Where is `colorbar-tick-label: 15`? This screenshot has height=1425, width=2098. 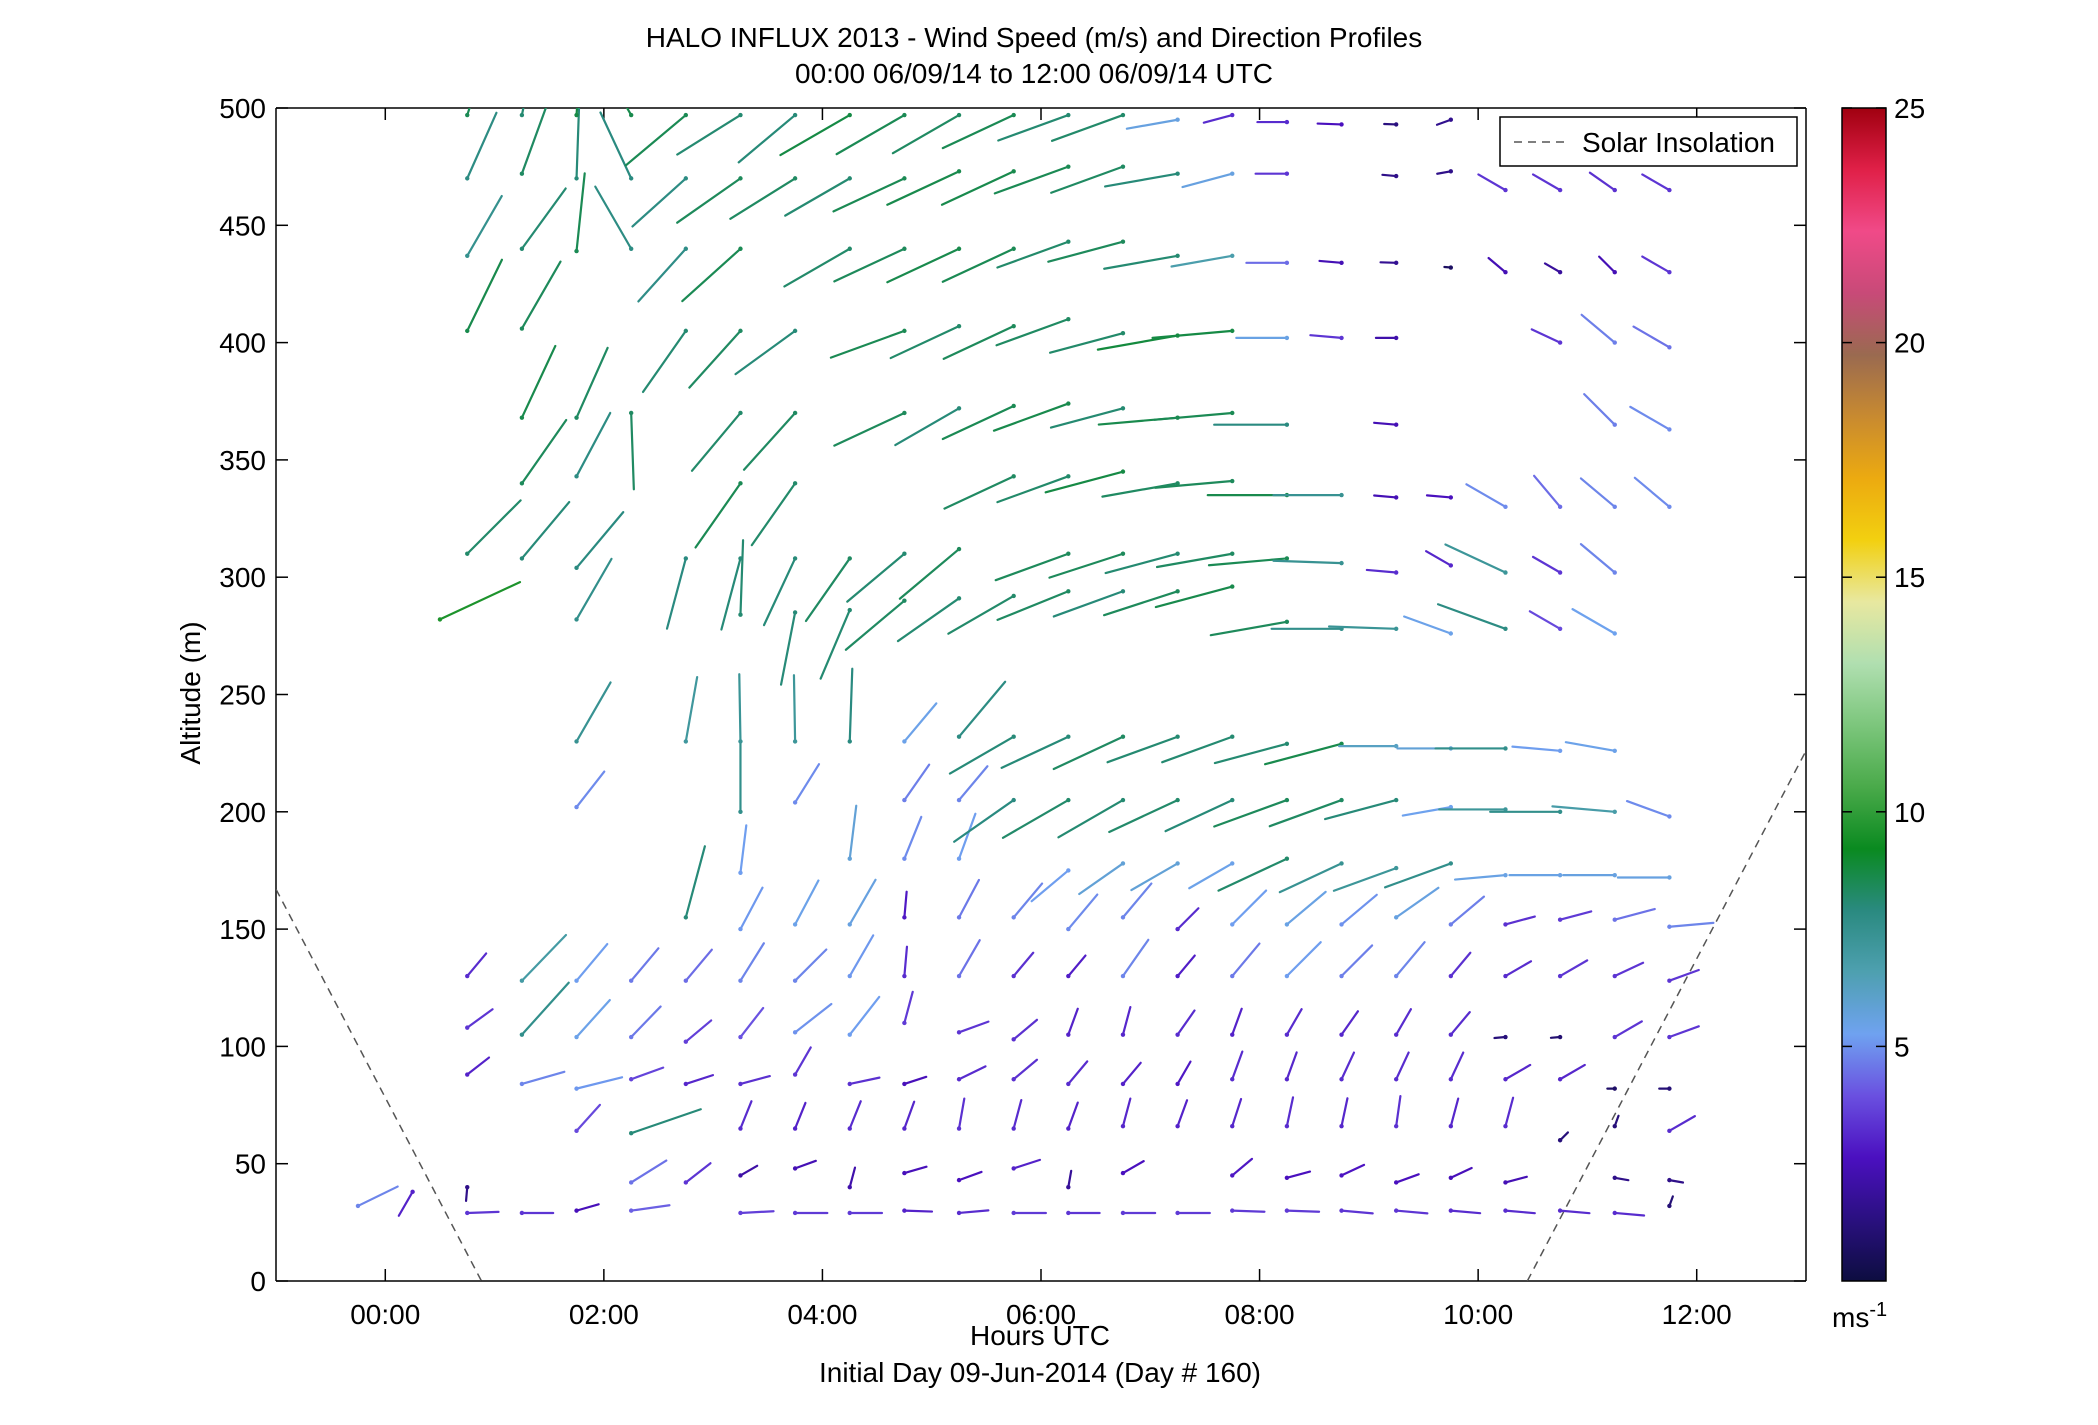 colorbar-tick-label: 15 is located at coordinates (1909, 577).